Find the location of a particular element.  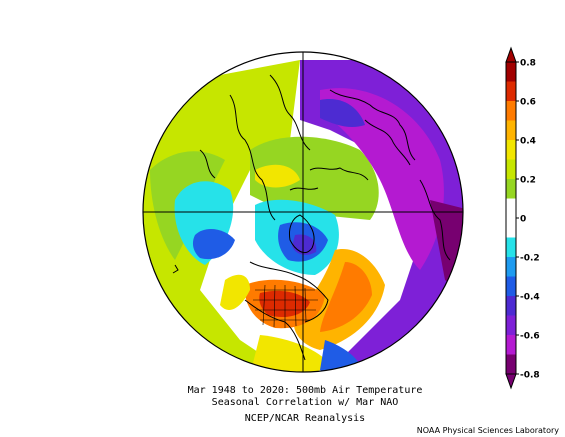

title-line2: Seasonal Correlation w/ Mar NAO is located at coordinates (305, 402).